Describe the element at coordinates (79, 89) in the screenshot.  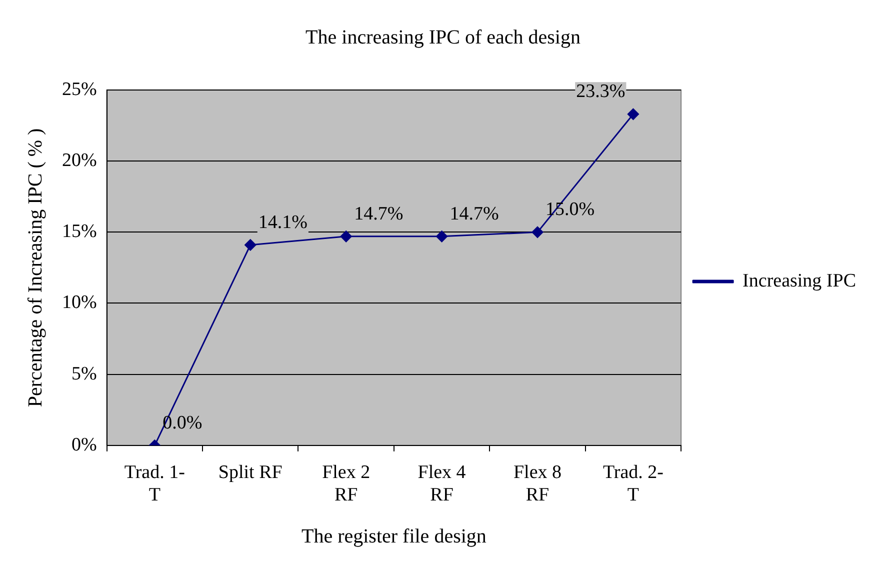
I see `y-tick-label: 25%` at that location.